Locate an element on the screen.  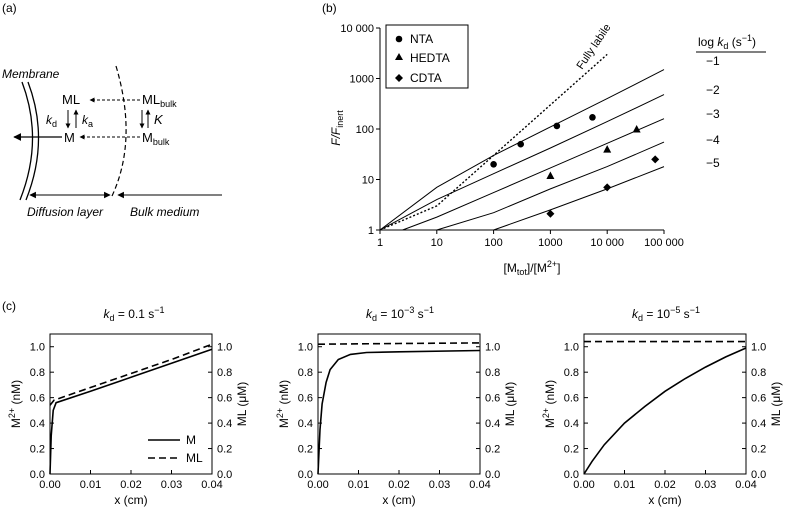
legend-hedta-marker is located at coordinates (399, 56).